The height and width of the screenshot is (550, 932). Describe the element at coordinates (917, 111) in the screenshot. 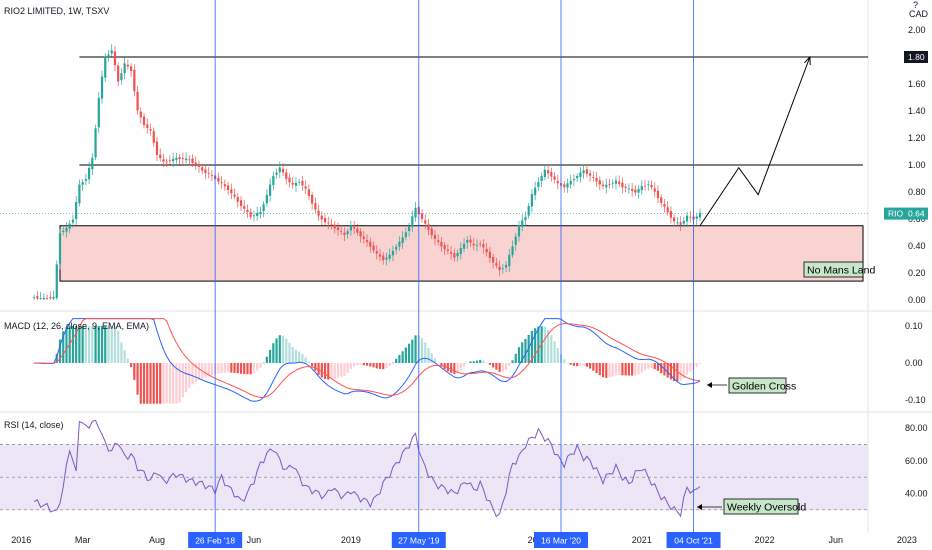

I see `price-tick-label: 1.40` at that location.